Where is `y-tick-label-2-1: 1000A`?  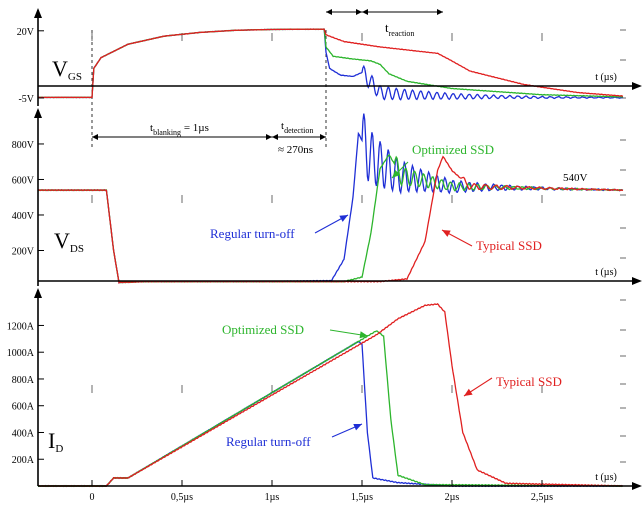
y-tick-label-2-1: 1000A is located at coordinates (21, 353).